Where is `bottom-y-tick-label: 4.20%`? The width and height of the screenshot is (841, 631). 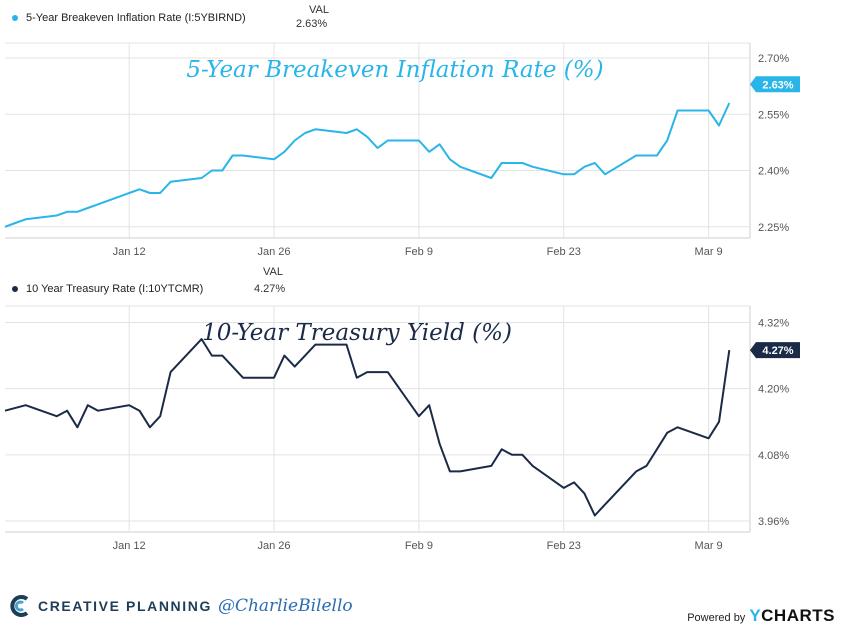 bottom-y-tick-label: 4.20% is located at coordinates (773, 390).